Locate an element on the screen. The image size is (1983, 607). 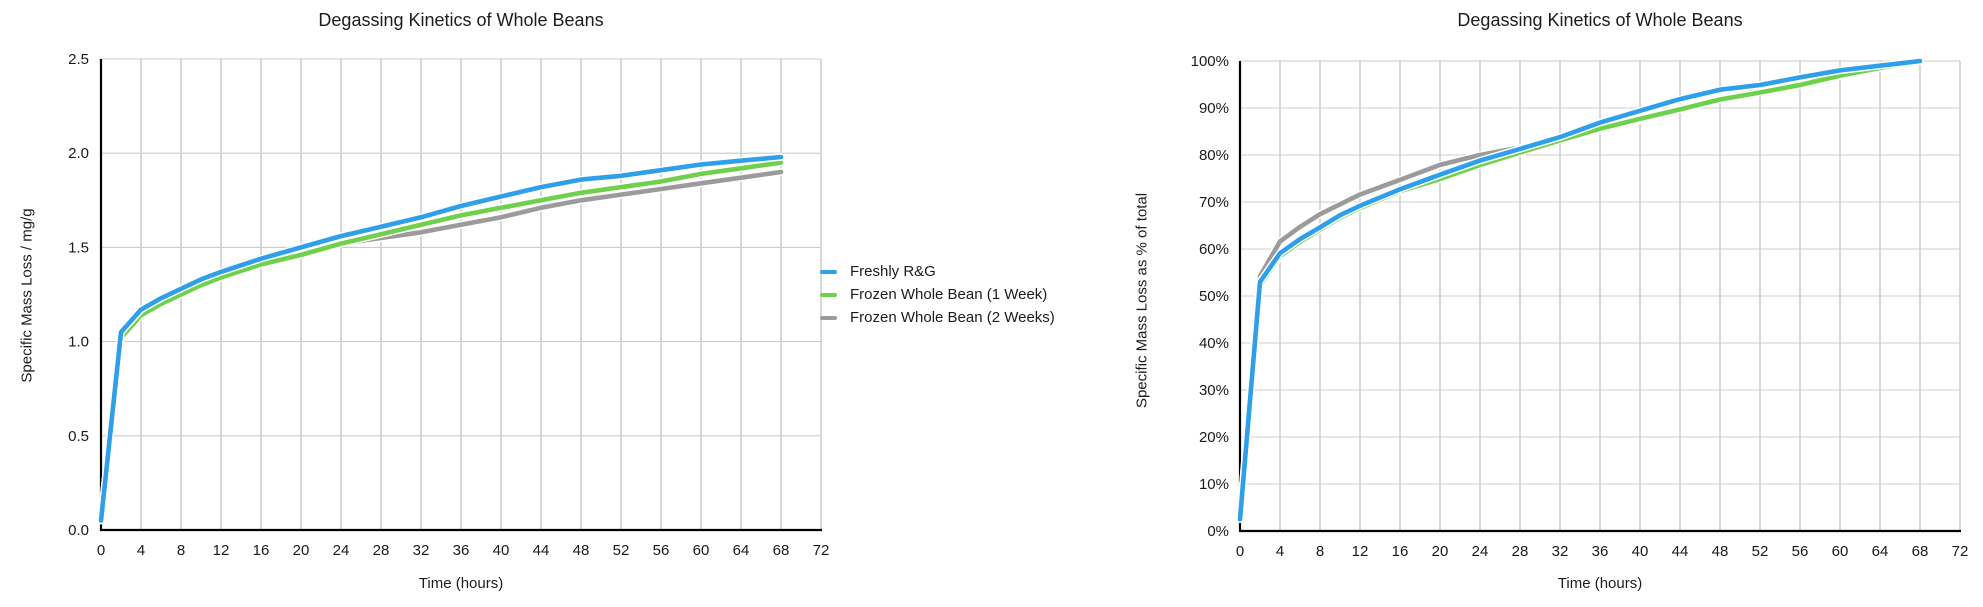
svg-text: 2.0 is located at coordinates (78, 153).